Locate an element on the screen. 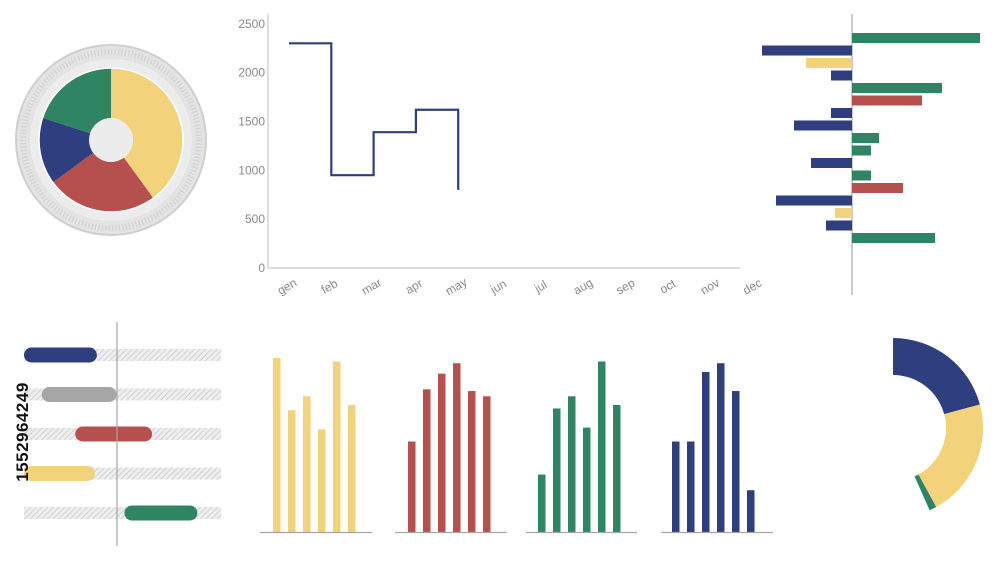 The height and width of the screenshot is (562, 1000). x-tick-label: aug is located at coordinates (583, 286).